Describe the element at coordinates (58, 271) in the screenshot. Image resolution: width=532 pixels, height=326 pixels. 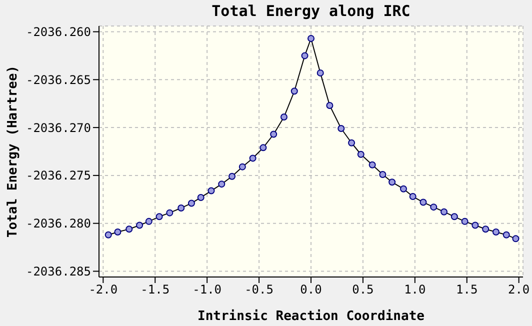
I see `y-tick-label: -2036.285` at that location.